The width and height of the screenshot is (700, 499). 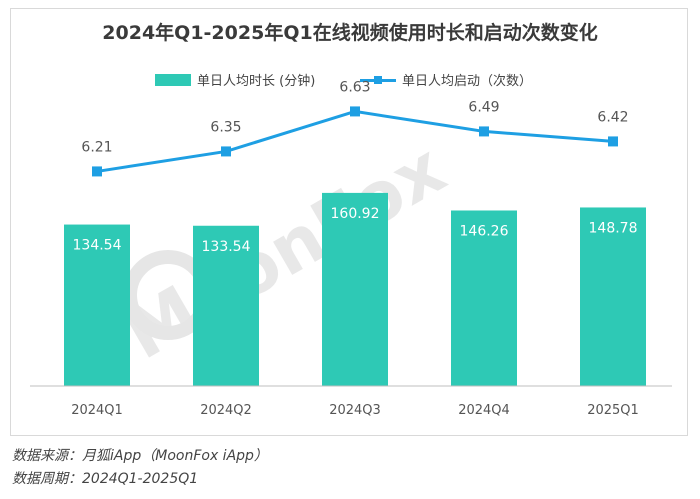 I want to click on bar-value-label: 133.54, so click(x=226, y=247).